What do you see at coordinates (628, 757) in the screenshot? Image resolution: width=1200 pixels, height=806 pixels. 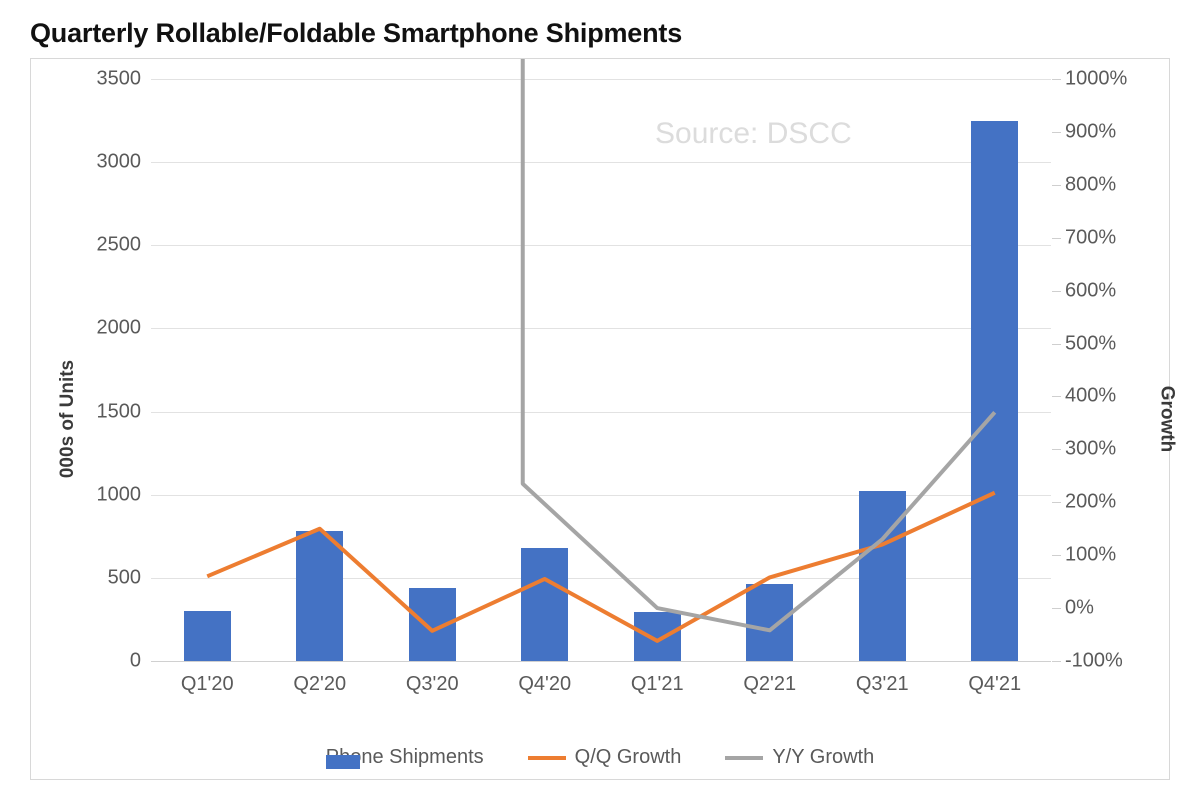 I see `legend-label: Q/Q Growth` at bounding box center [628, 757].